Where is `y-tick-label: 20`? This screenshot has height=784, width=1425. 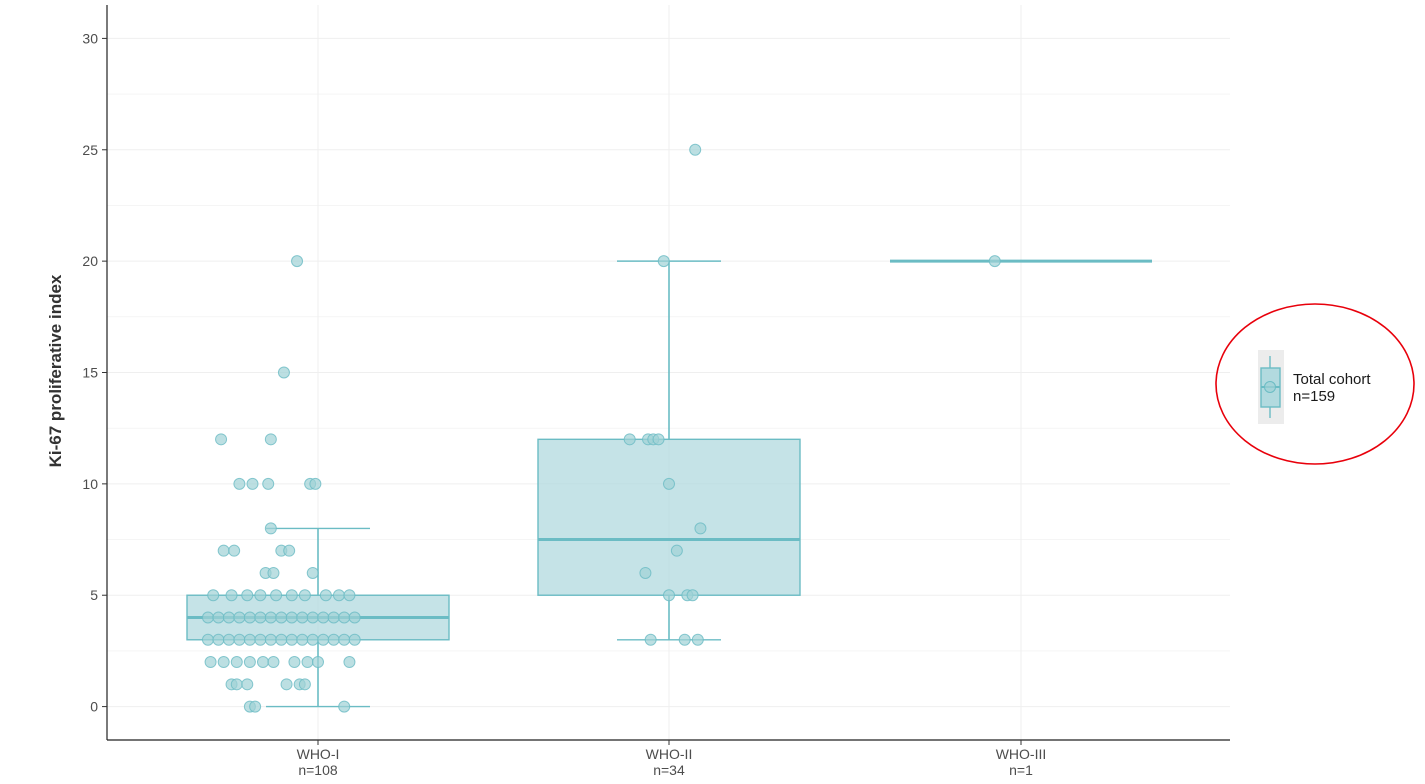 y-tick-label: 20 is located at coordinates (90, 261).